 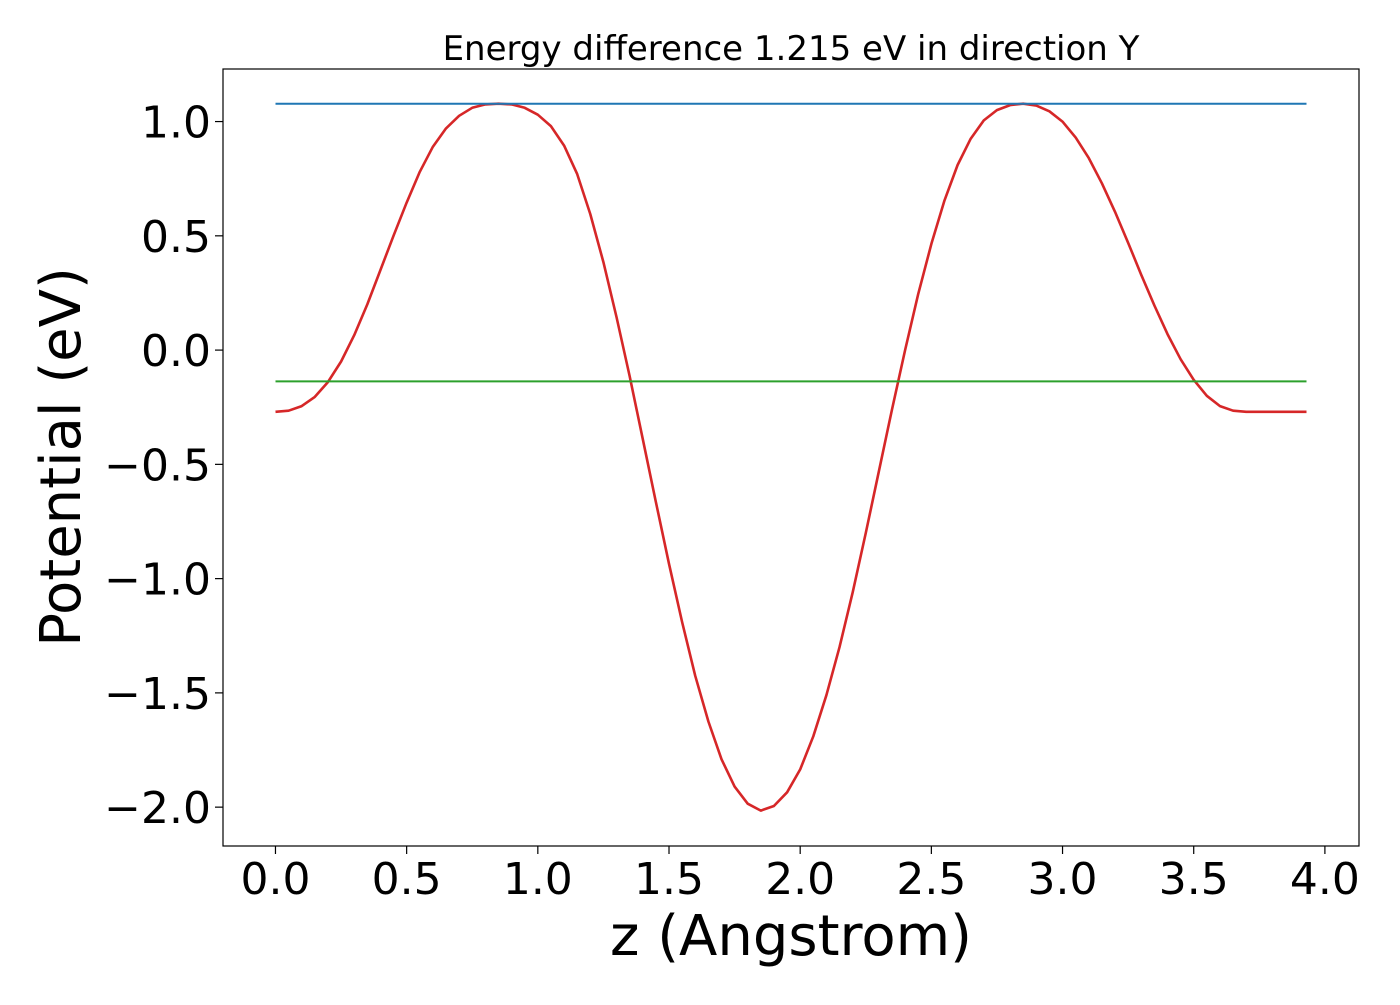 I want to click on x-tick-label: 3.0, so click(x=1063, y=879).